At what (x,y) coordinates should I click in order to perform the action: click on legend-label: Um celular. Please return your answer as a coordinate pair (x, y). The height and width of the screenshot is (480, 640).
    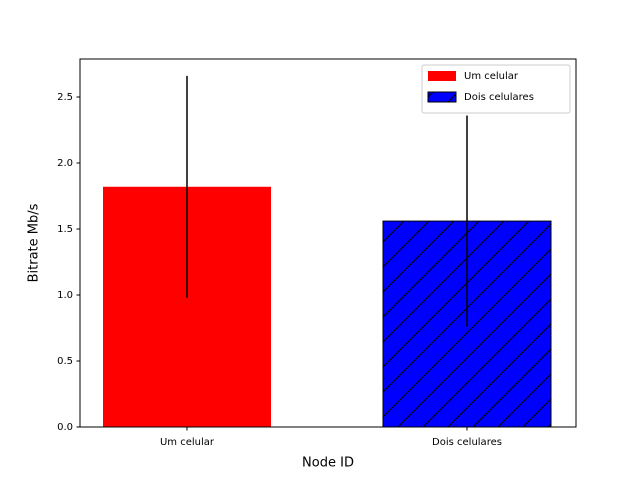
    Looking at the image, I should click on (491, 76).